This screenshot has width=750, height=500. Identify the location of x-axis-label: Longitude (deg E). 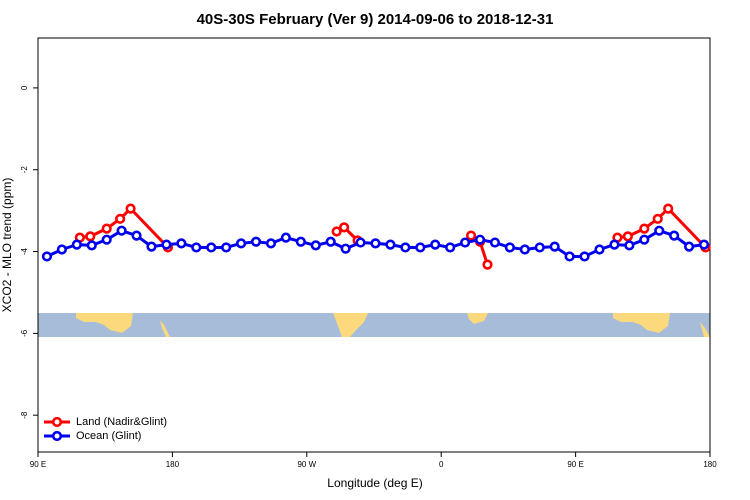
(374, 483).